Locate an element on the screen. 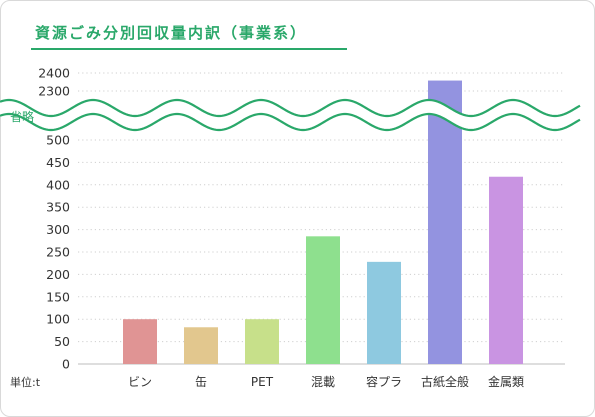 This screenshot has height=417, width=595. title-underline is located at coordinates (189, 49).